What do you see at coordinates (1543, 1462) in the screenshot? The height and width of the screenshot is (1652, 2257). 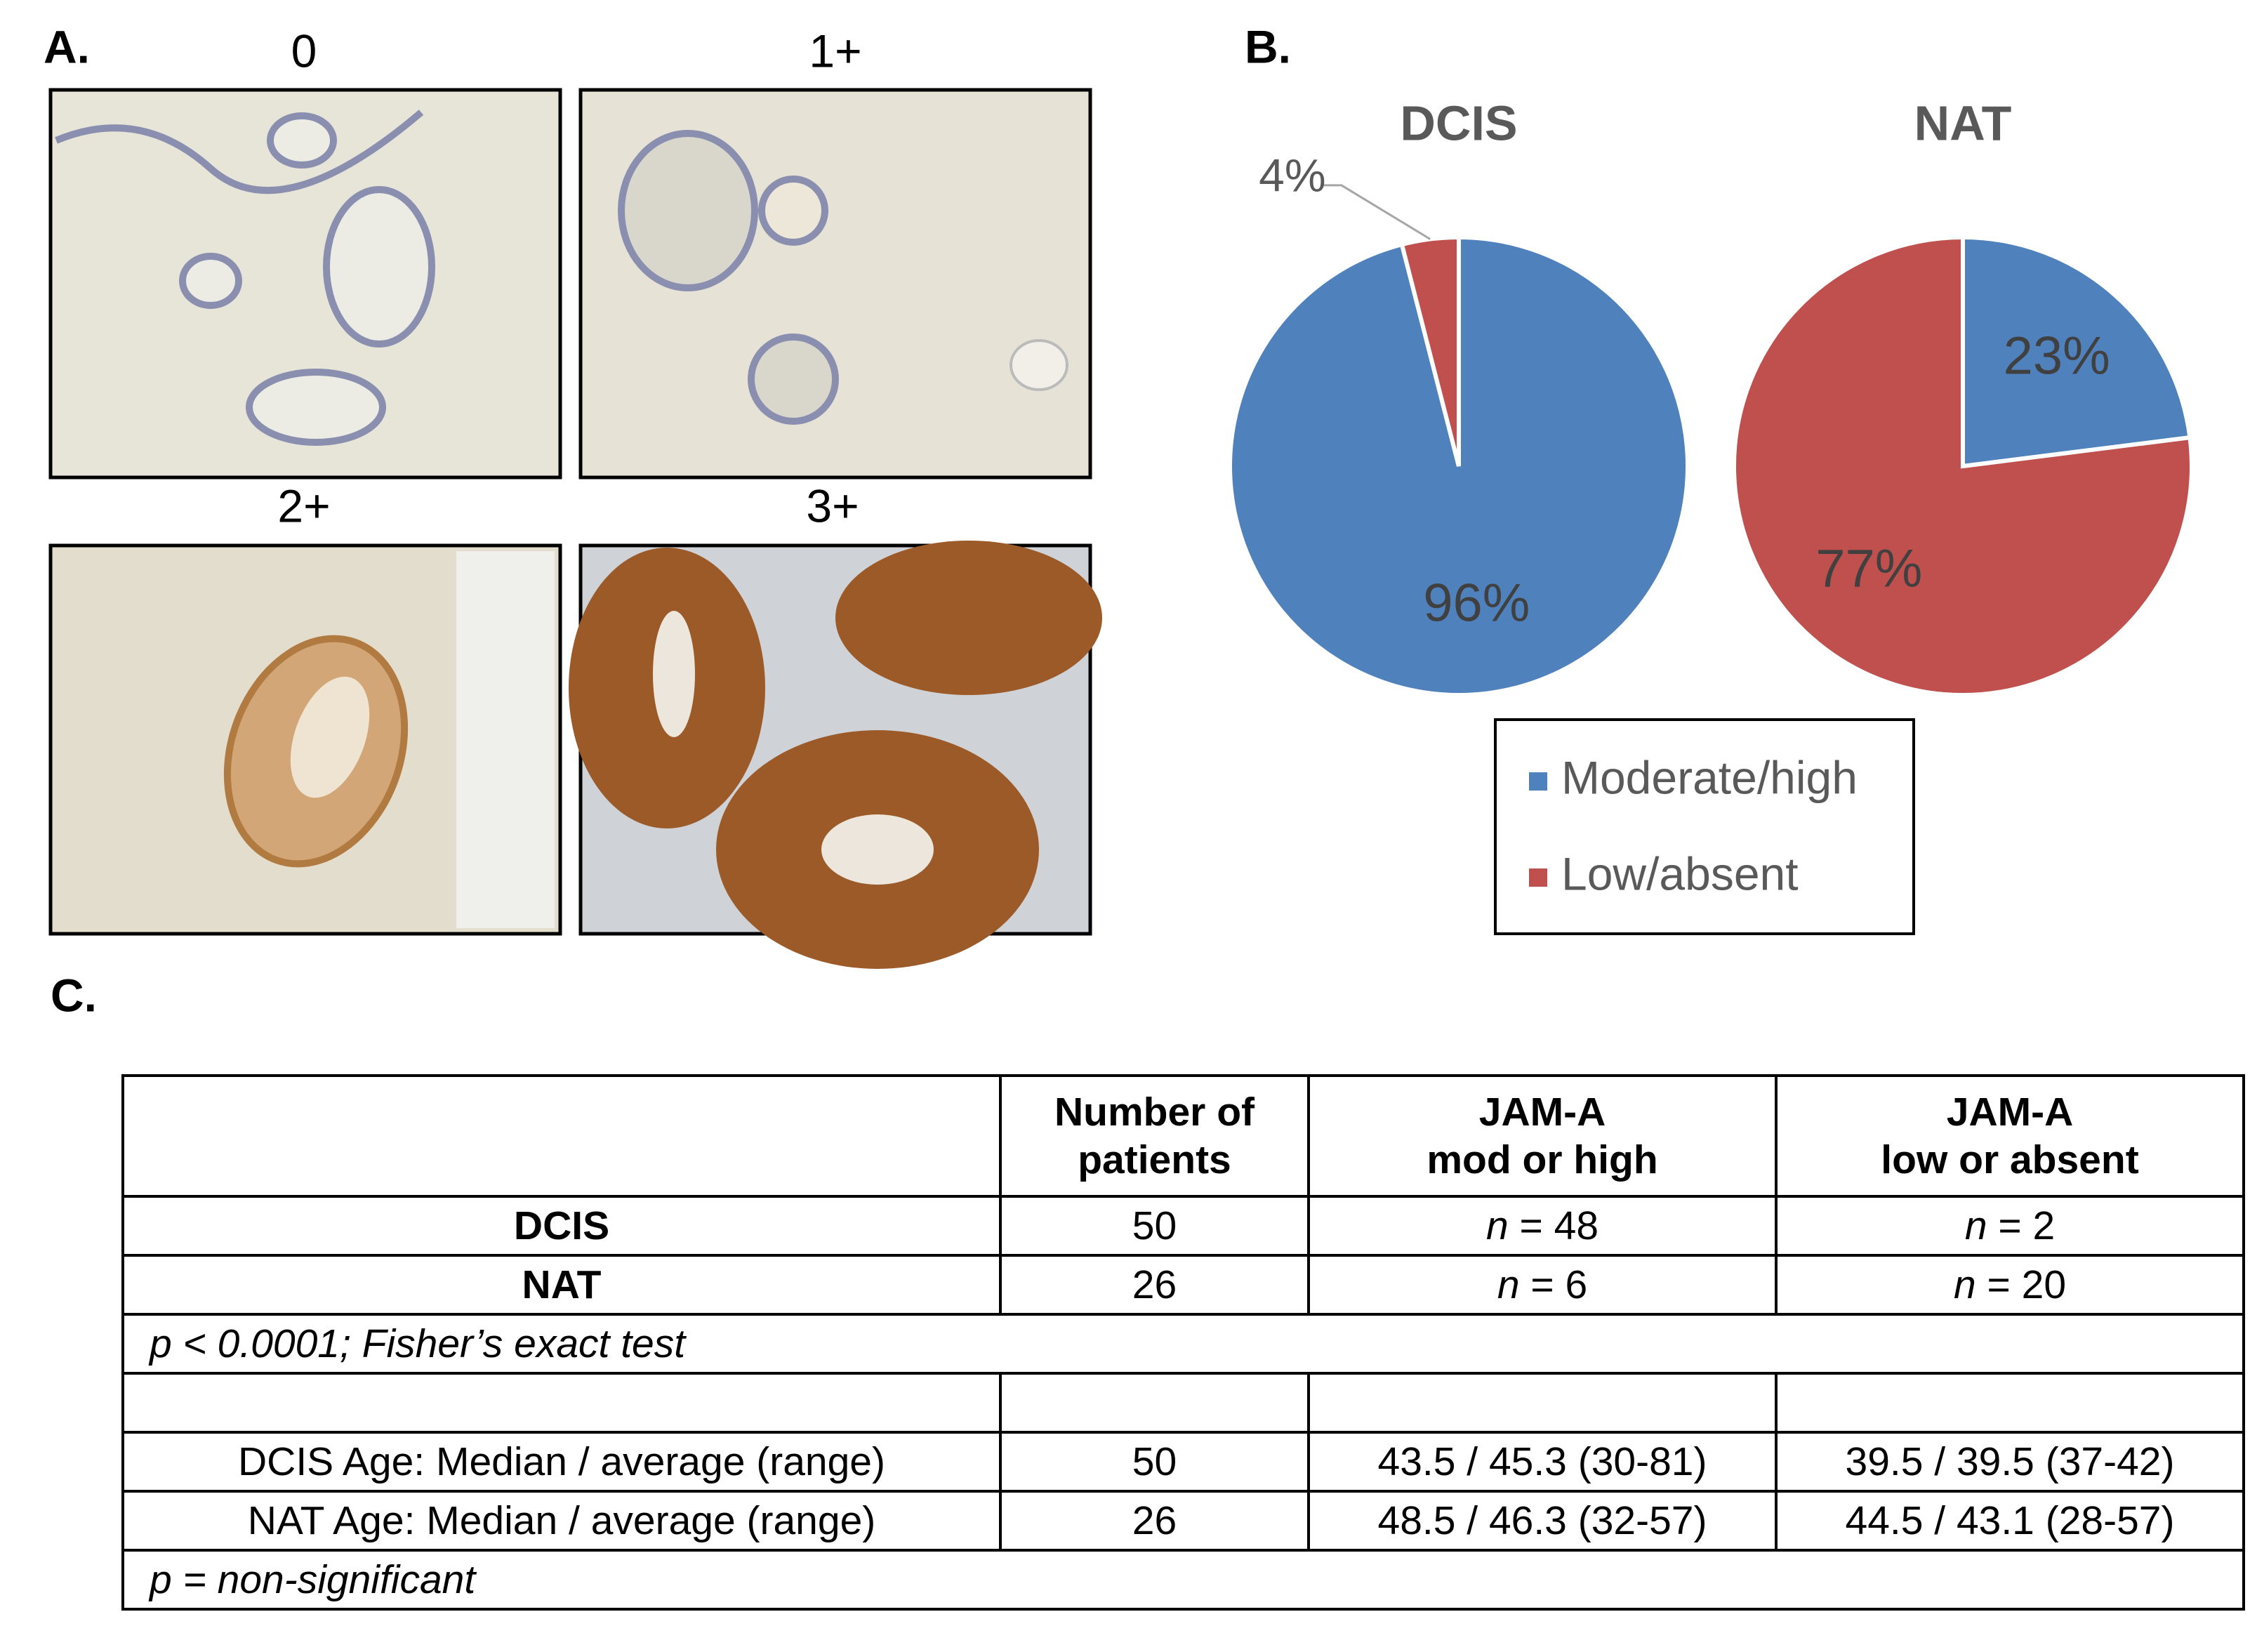 I see `table-cell: 43.5 / 45.3 (30-81)` at bounding box center [1543, 1462].